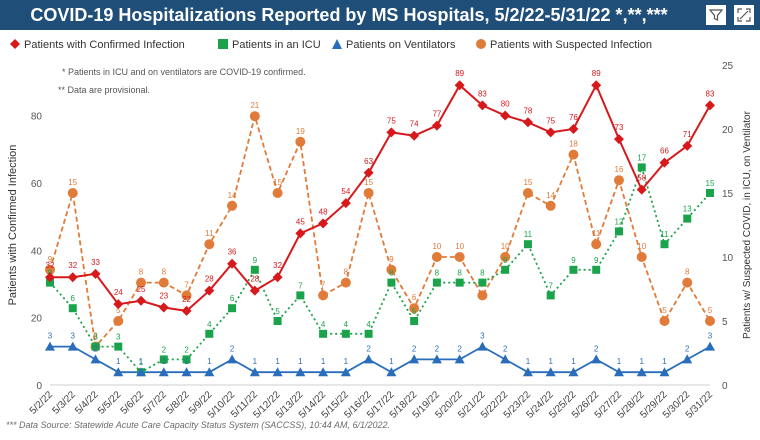 The width and height of the screenshot is (760, 440). I want to click on label-icu-26: 17, so click(641, 157).